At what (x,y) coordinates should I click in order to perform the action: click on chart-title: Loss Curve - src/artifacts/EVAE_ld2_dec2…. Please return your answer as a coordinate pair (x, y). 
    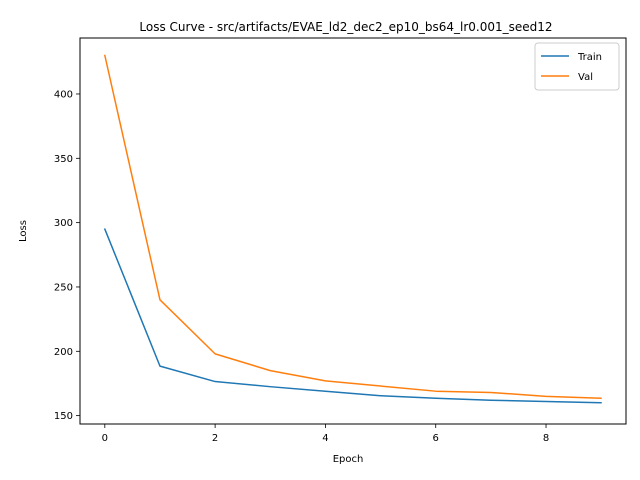
    Looking at the image, I should click on (345, 27).